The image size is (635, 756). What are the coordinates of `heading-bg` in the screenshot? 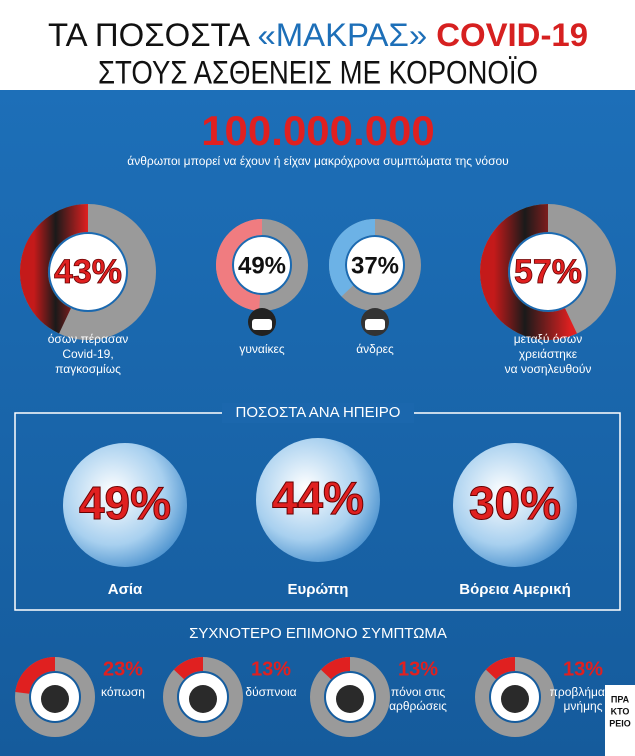 It's located at (318, 413).